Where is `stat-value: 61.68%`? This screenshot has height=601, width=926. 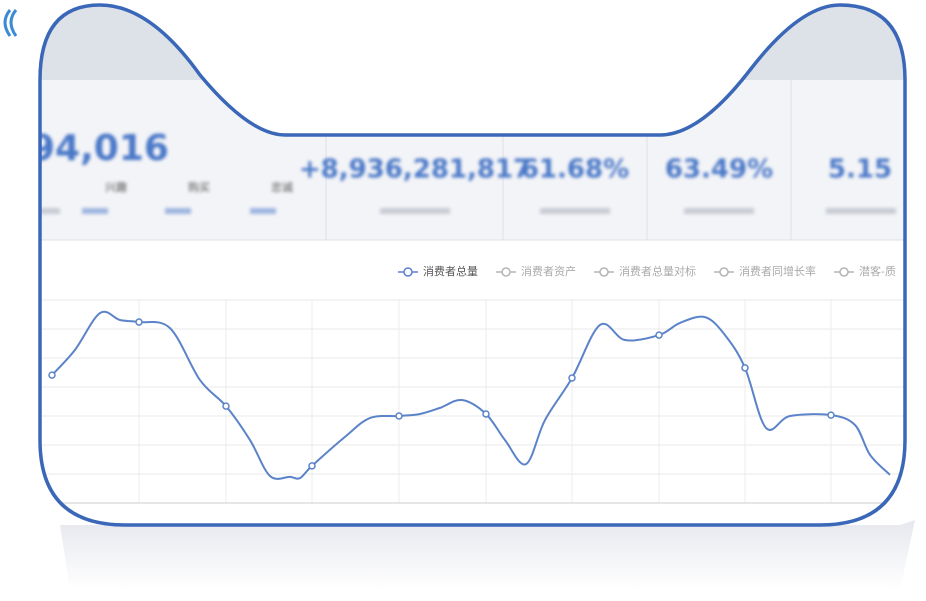 stat-value: 61.68% is located at coordinates (575, 170).